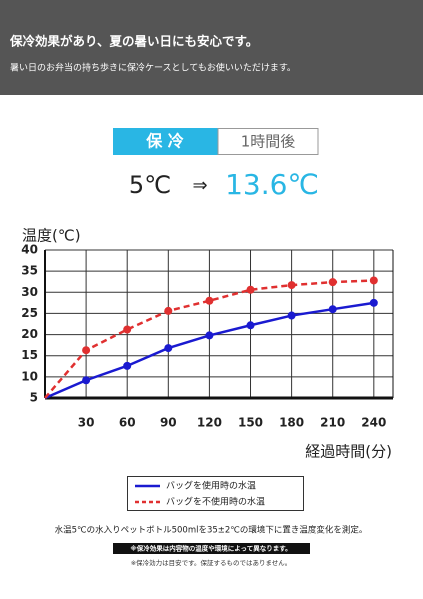  What do you see at coordinates (29, 250) in the screenshot?
I see `y-tick-label: 40` at bounding box center [29, 250].